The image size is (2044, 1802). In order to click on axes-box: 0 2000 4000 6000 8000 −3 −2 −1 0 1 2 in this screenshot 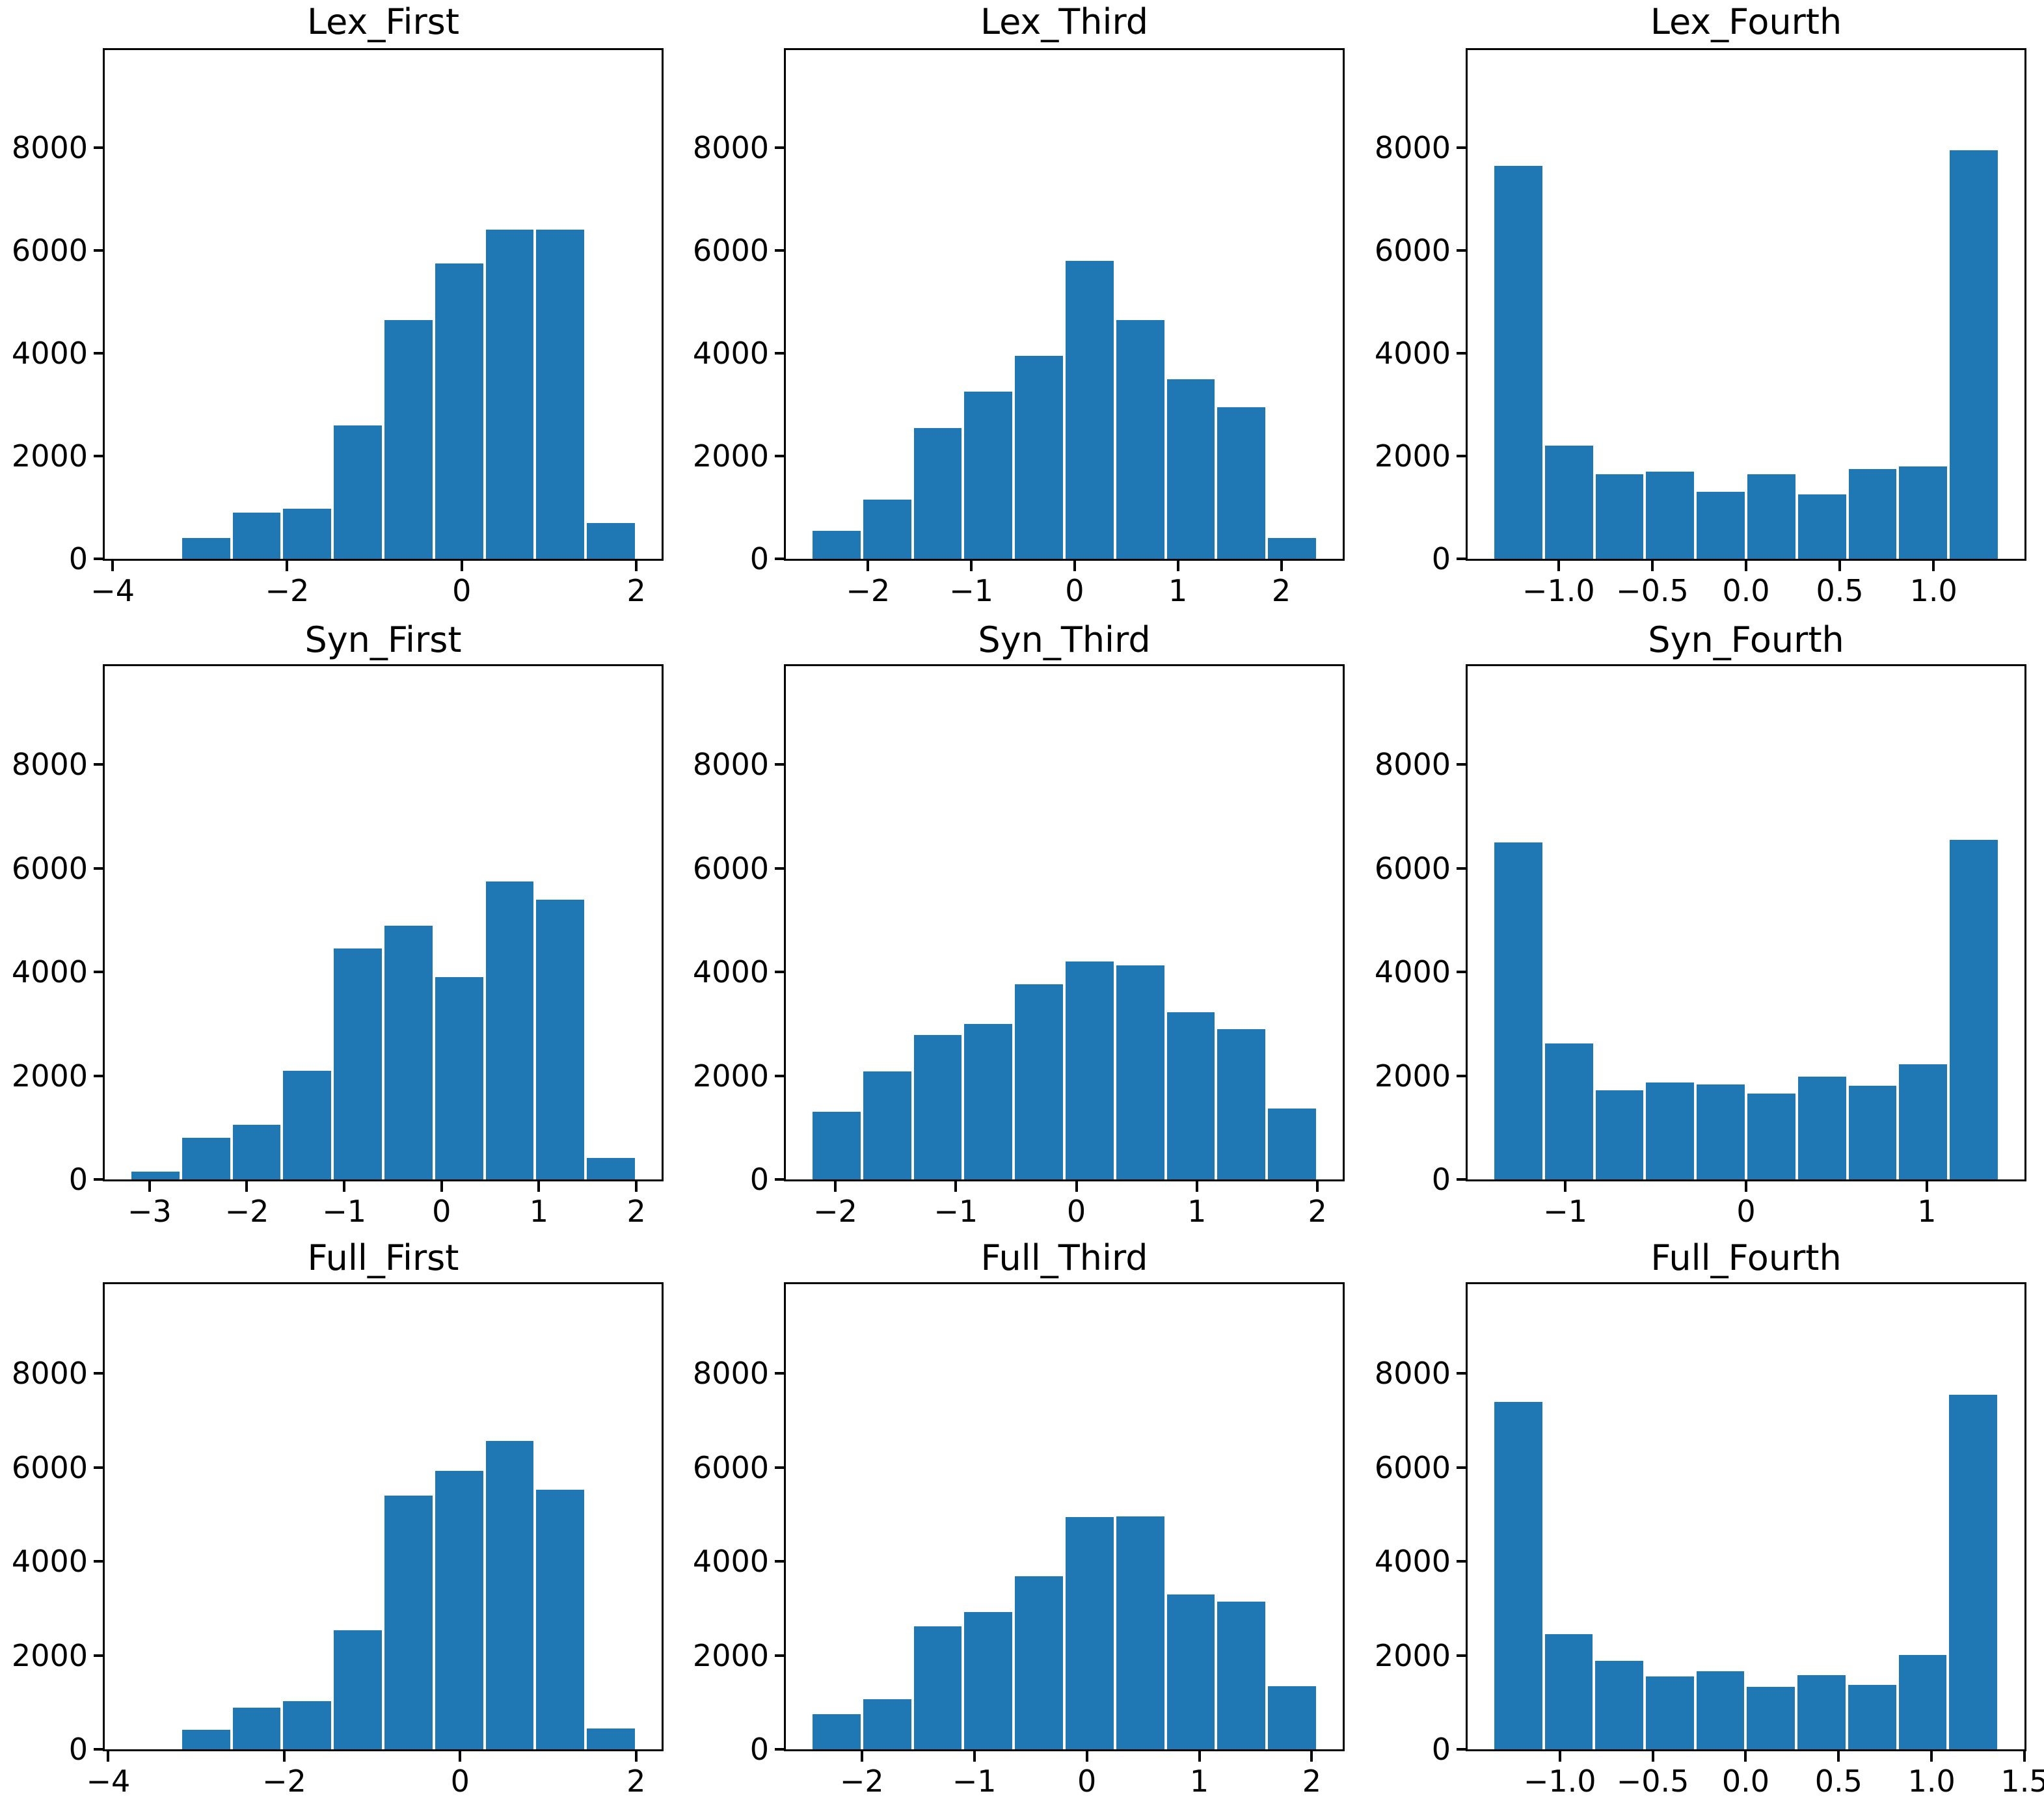, I will do `click(338, 946)`.